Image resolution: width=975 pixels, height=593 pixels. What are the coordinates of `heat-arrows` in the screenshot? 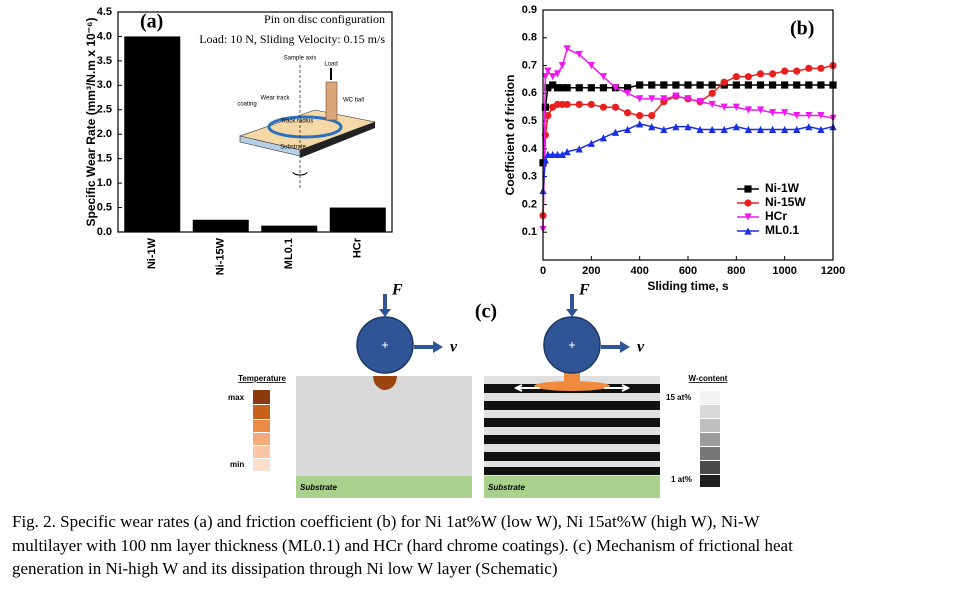 It's located at (572, 388).